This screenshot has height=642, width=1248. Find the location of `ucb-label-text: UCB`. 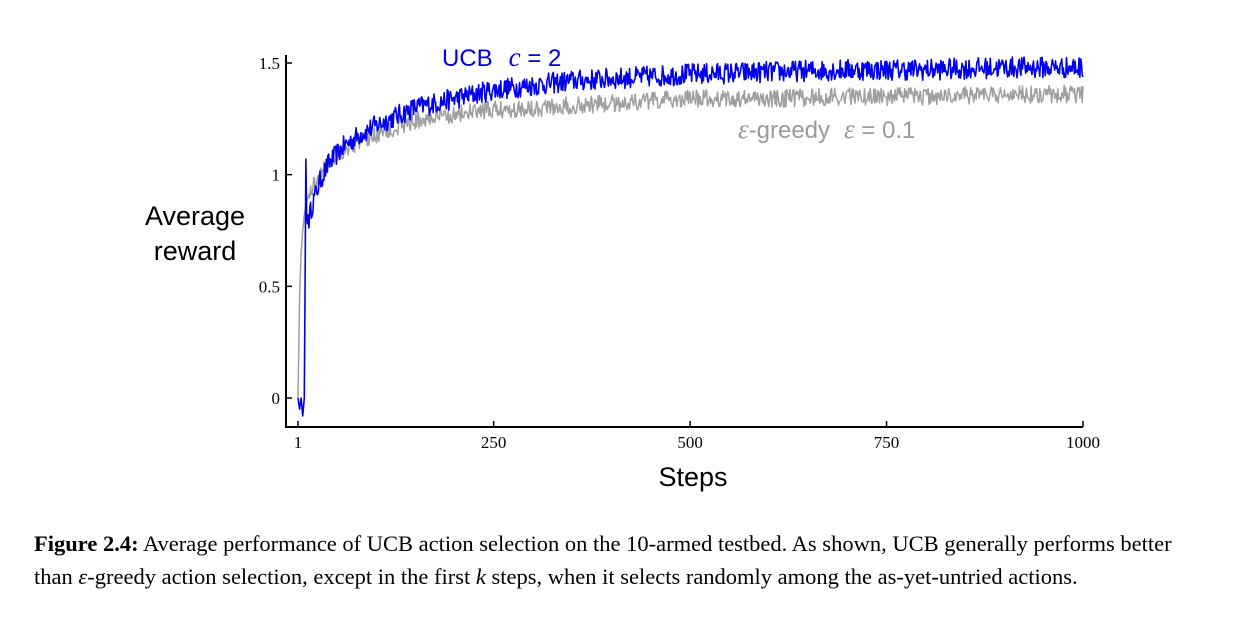

ucb-label-text: UCB is located at coordinates (467, 58).